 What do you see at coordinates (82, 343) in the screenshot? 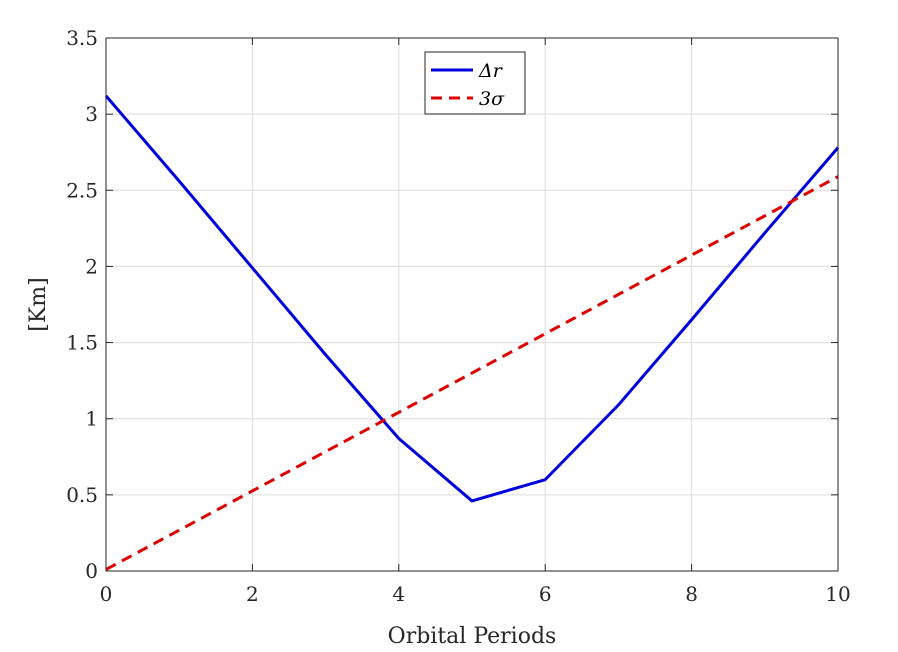
I see `y-tick-label: 1.5` at bounding box center [82, 343].